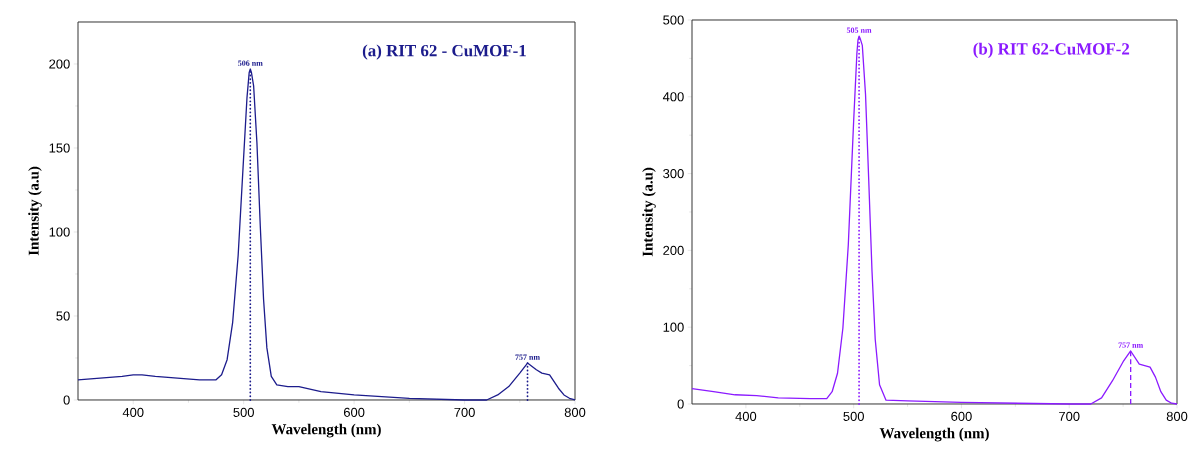 The width and height of the screenshot is (1190, 459). What do you see at coordinates (59, 148) in the screenshot?
I see `y-tick-label: 150` at bounding box center [59, 148].